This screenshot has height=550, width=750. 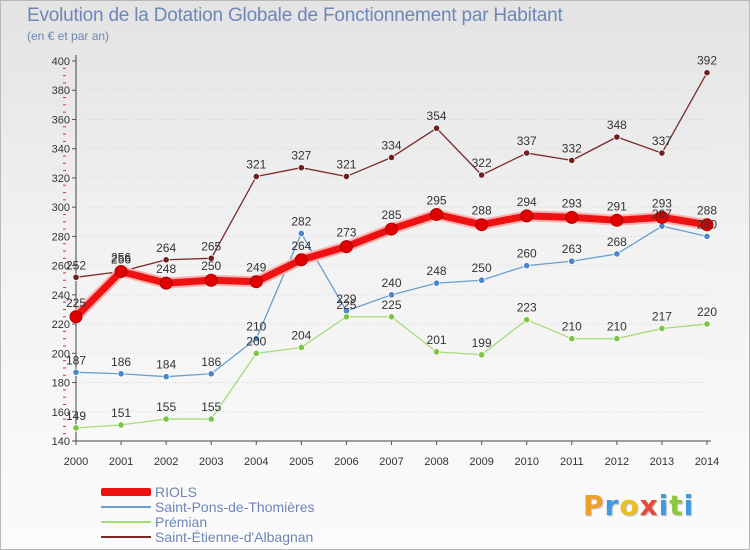 I want to click on data-label: 220, so click(x=707, y=312).